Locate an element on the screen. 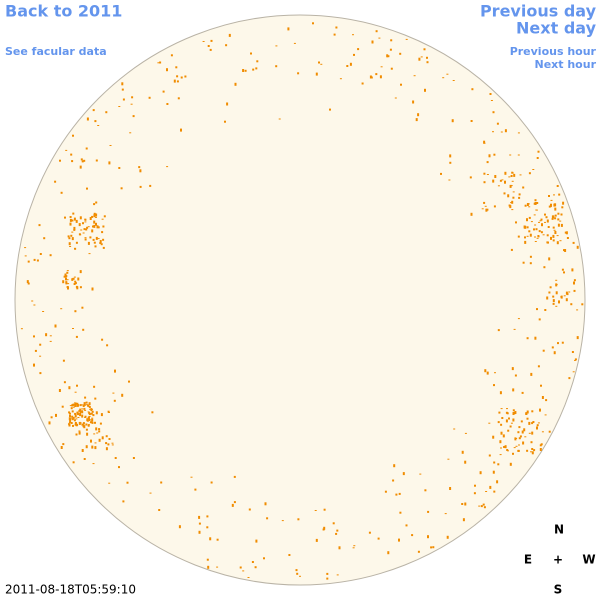 Image resolution: width=600 pixels, height=600 pixels. compass-center: + is located at coordinates (558, 560).